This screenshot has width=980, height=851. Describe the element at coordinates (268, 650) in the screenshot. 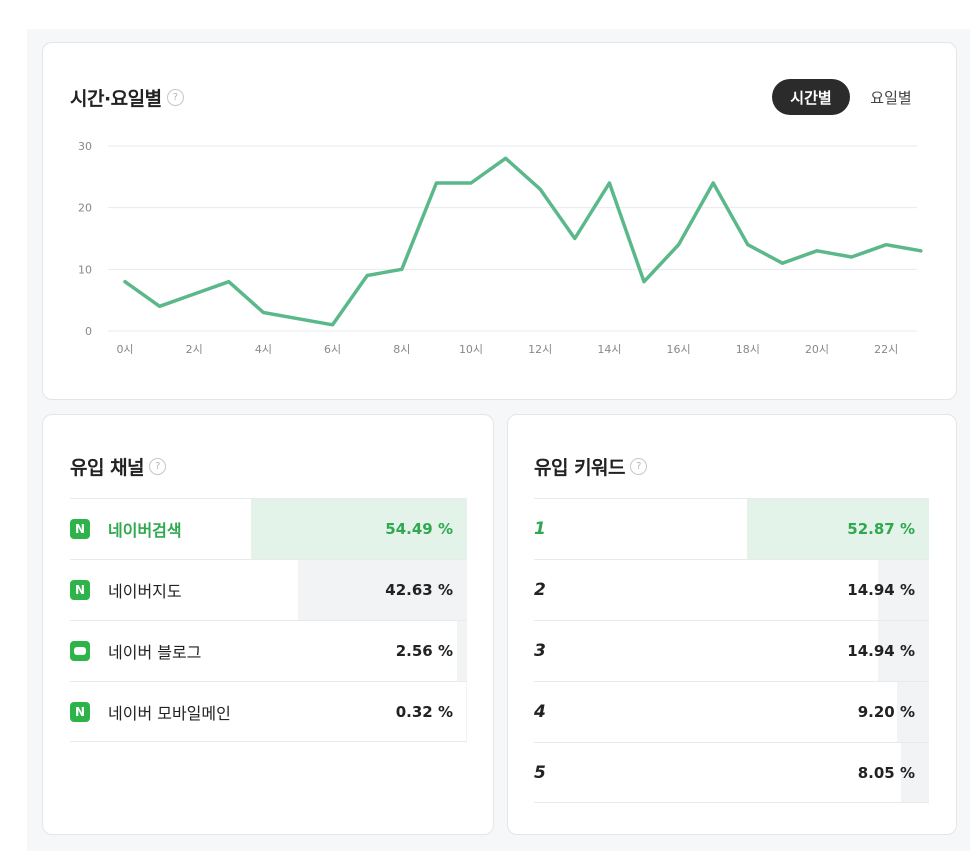

I see `channel-row: 네이버 블로그 2.56 %` at that location.